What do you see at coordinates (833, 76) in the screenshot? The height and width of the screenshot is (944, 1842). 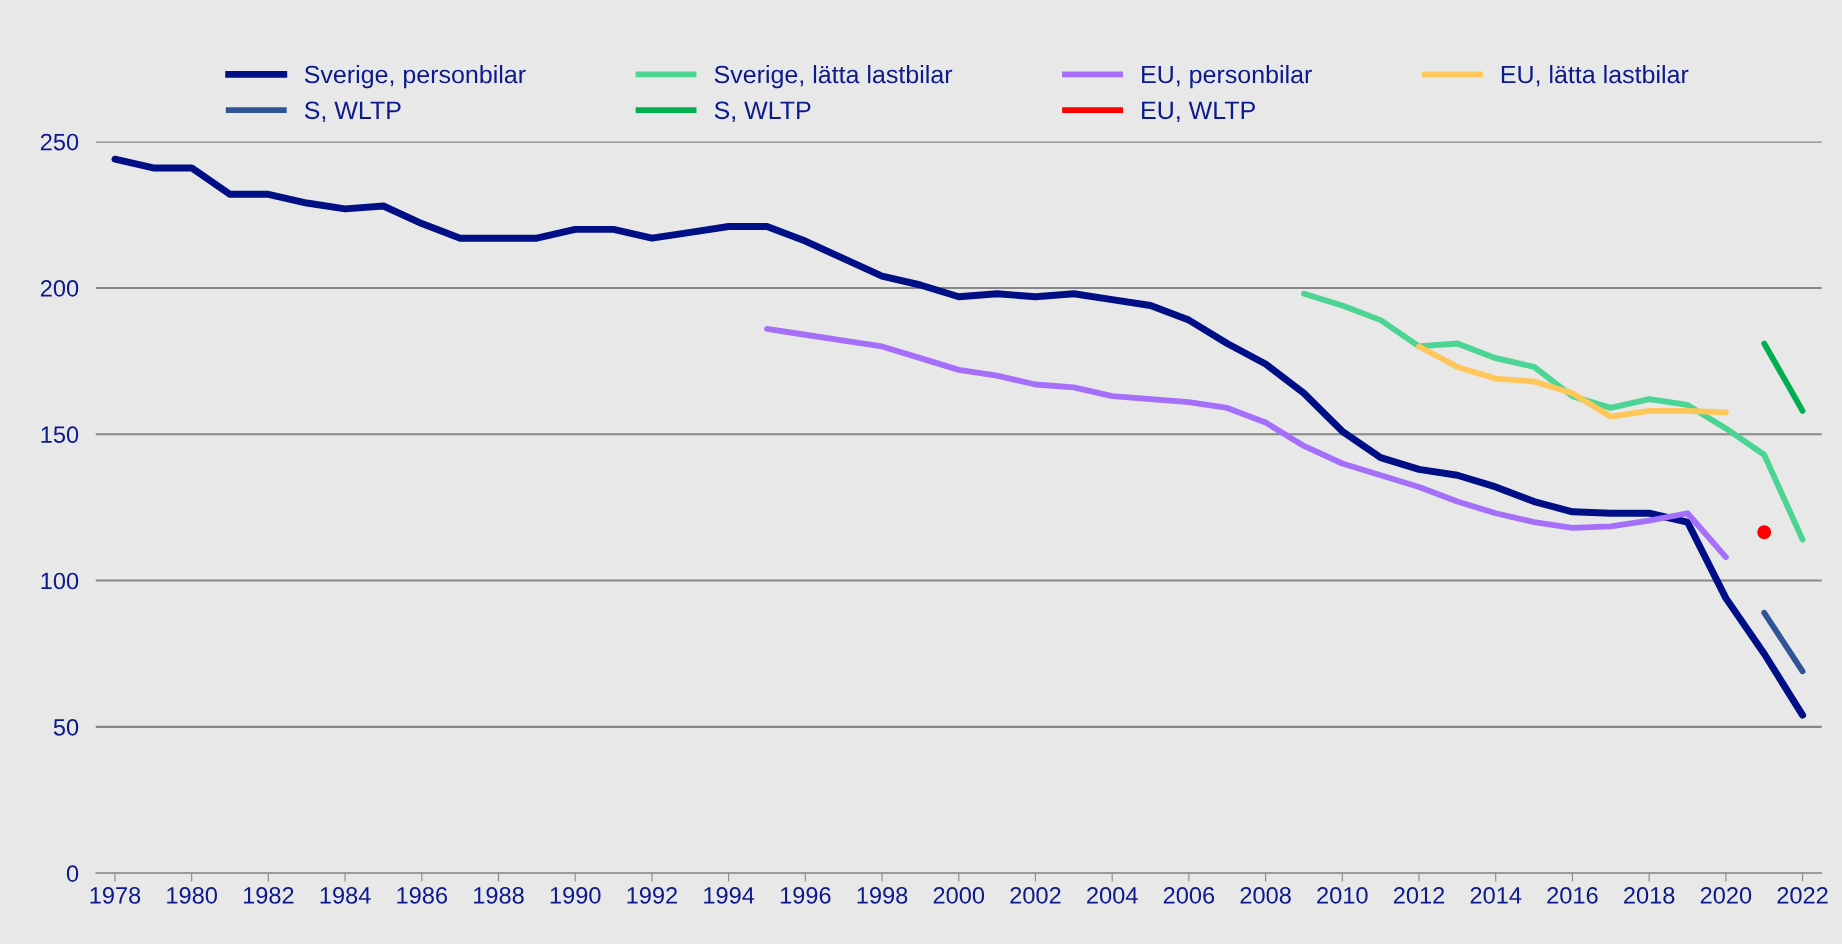 I see `legend-label: Sverige, lätta lastbilar` at bounding box center [833, 76].